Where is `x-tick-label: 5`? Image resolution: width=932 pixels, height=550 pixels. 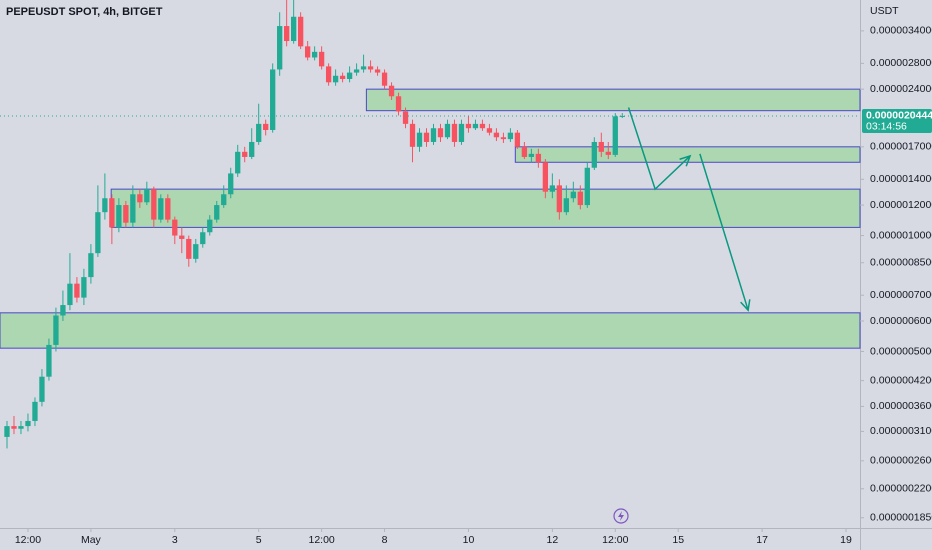 x-tick-label: 5 is located at coordinates (259, 540).